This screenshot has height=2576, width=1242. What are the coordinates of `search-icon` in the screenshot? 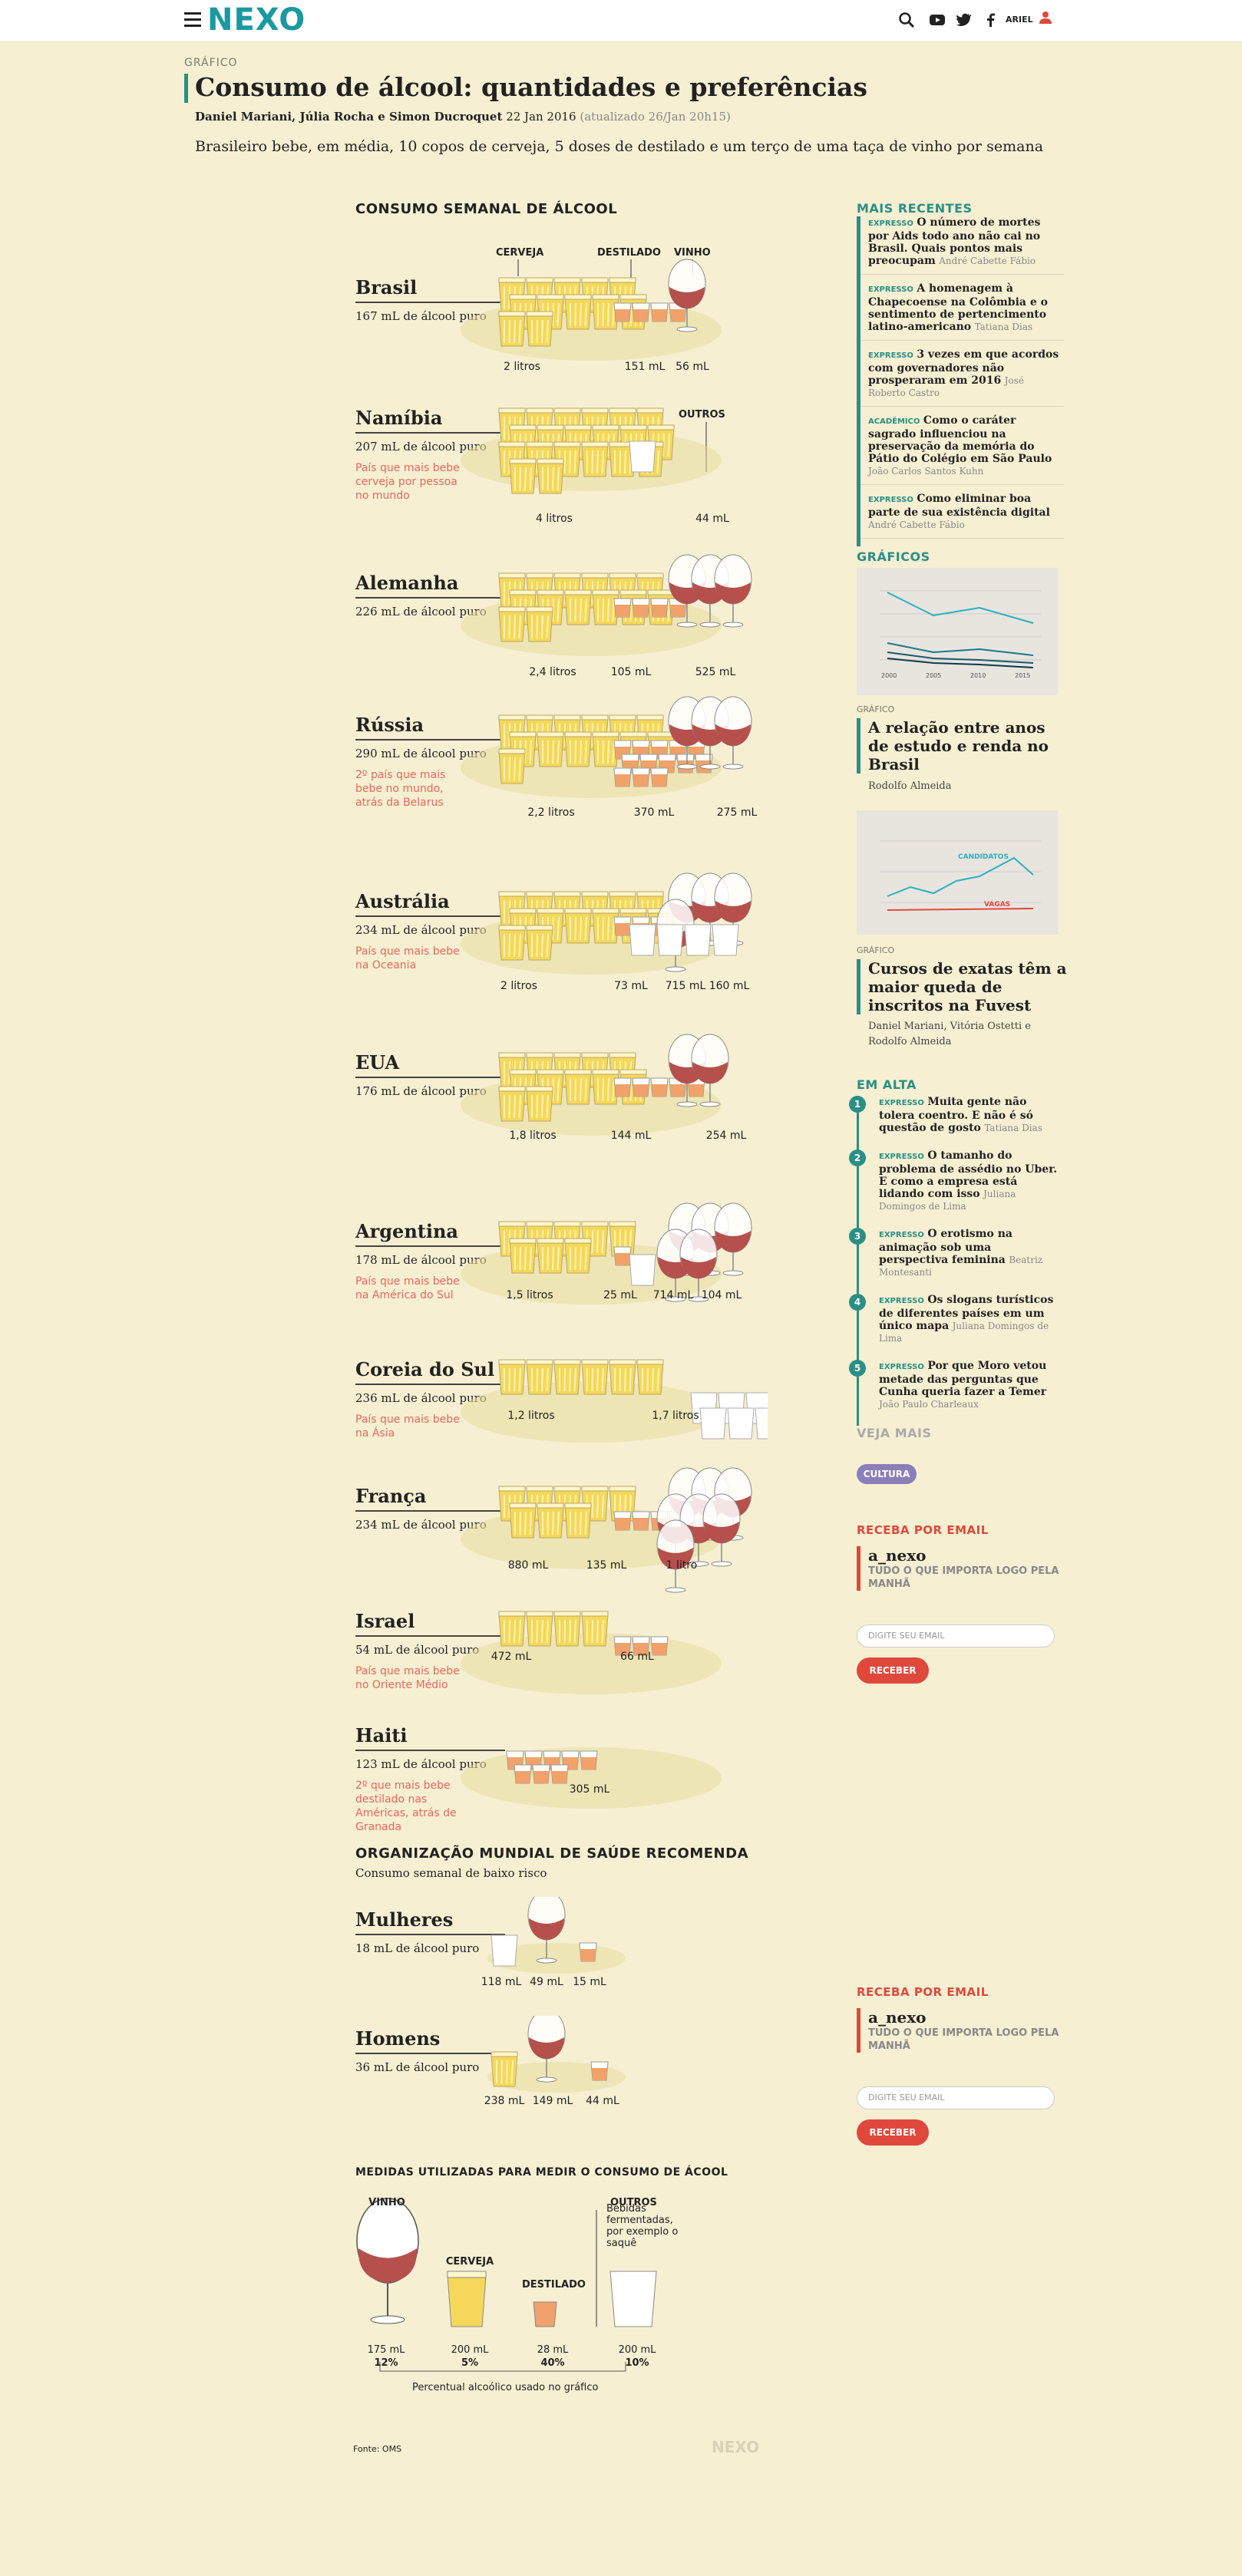 It's located at (906, 20).